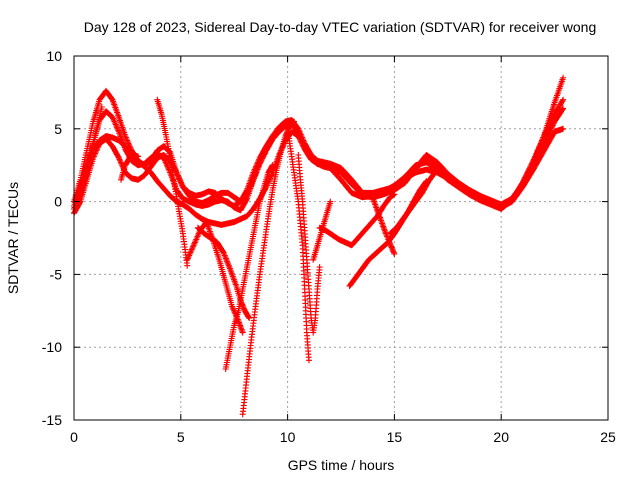 This screenshot has height=480, width=640. Describe the element at coordinates (395, 437) in the screenshot. I see `x-tick-label: 15` at that location.